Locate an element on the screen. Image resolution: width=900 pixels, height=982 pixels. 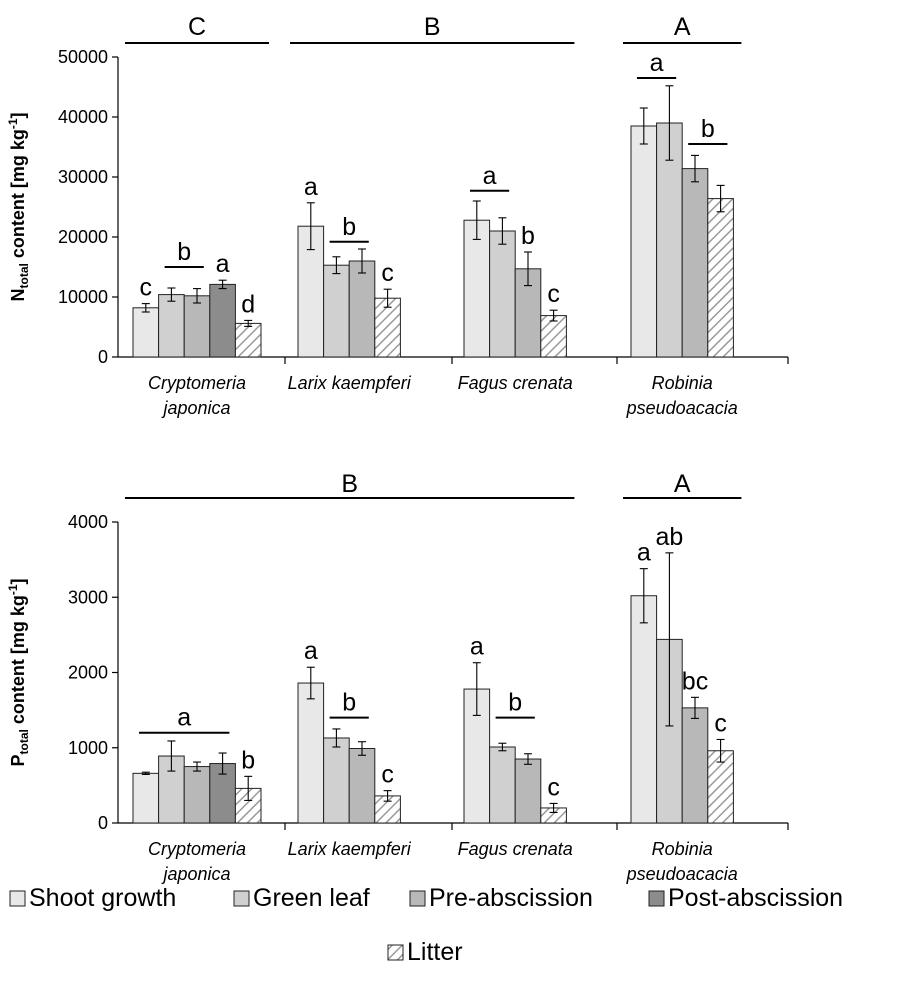
y-tick-label: 3000 is located at coordinates (88, 597).